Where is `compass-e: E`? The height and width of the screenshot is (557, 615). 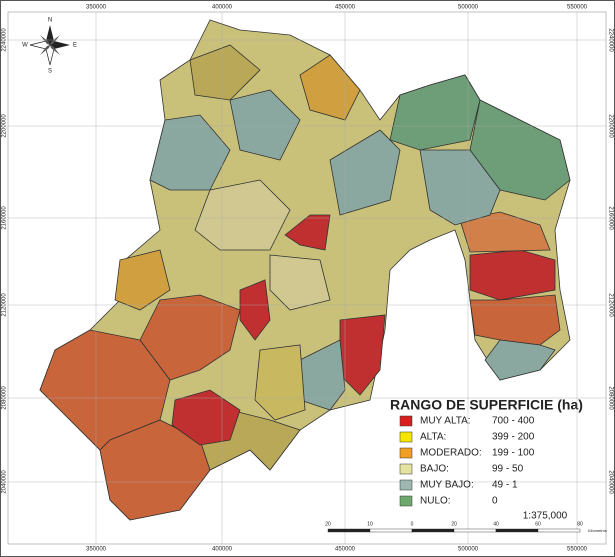 compass-e: E is located at coordinates (75, 46).